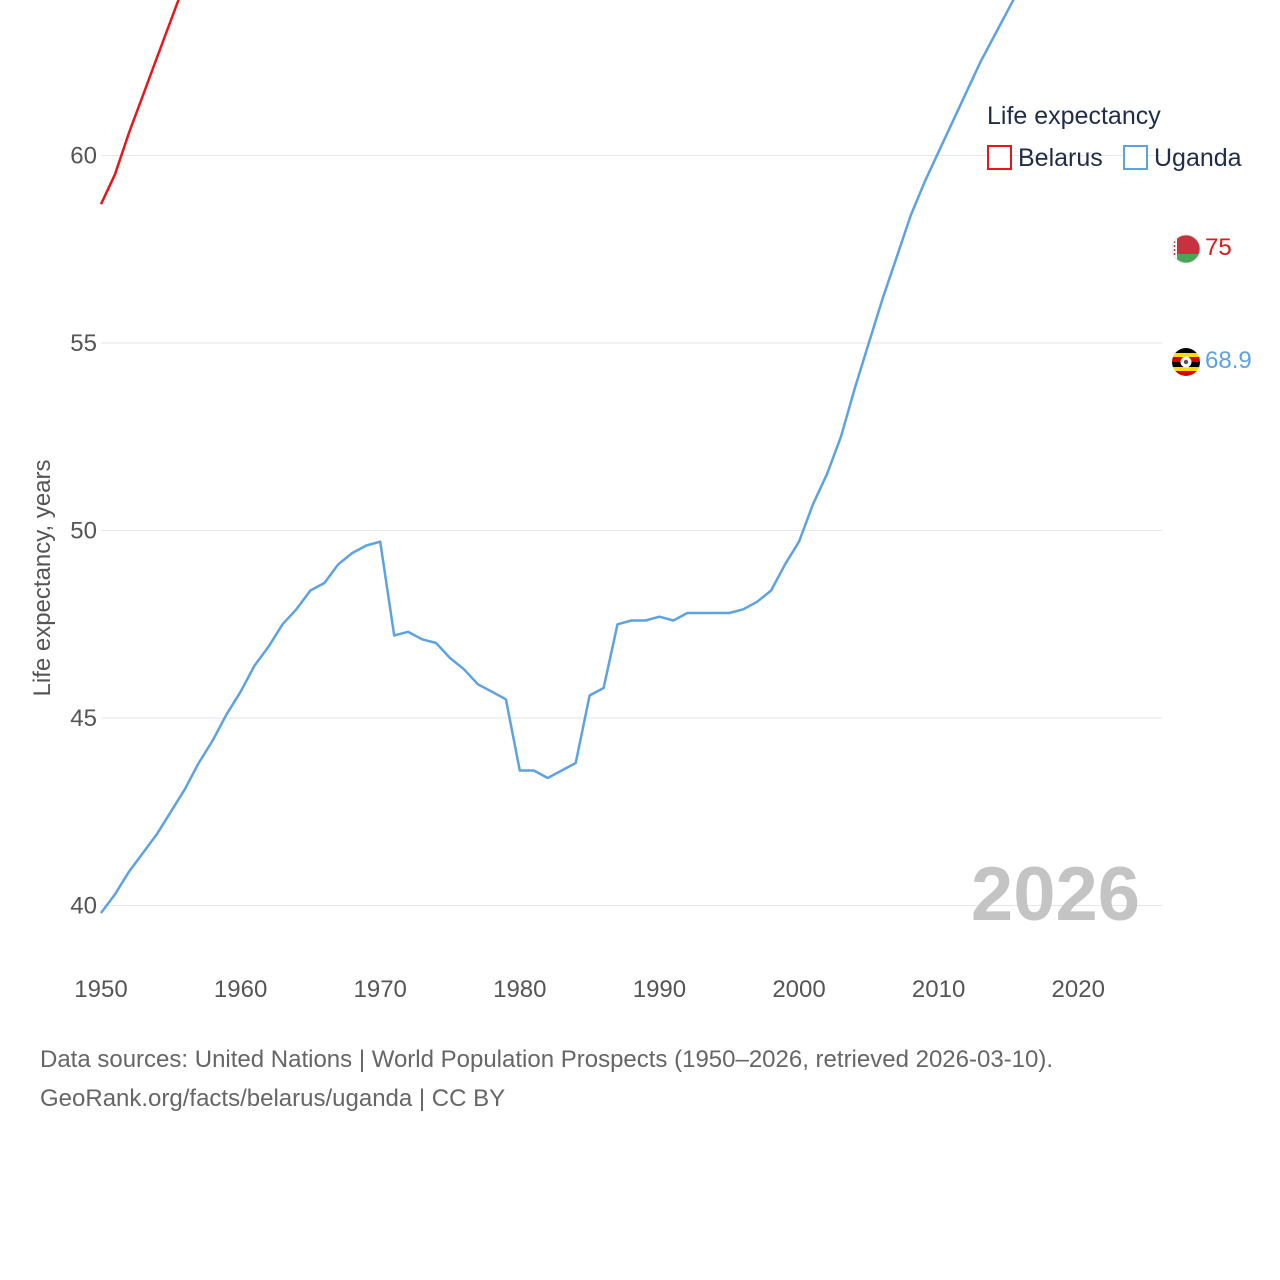 The width and height of the screenshot is (1280, 1280). I want to click on legend-swatch-uganda, so click(1135, 157).